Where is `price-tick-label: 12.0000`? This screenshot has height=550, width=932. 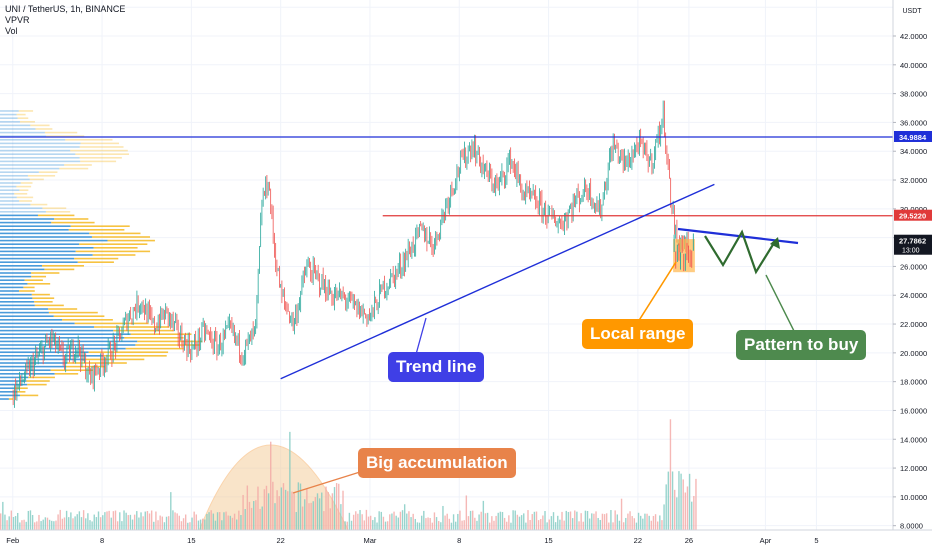
price-tick-label: 12.0000 is located at coordinates (913, 468).